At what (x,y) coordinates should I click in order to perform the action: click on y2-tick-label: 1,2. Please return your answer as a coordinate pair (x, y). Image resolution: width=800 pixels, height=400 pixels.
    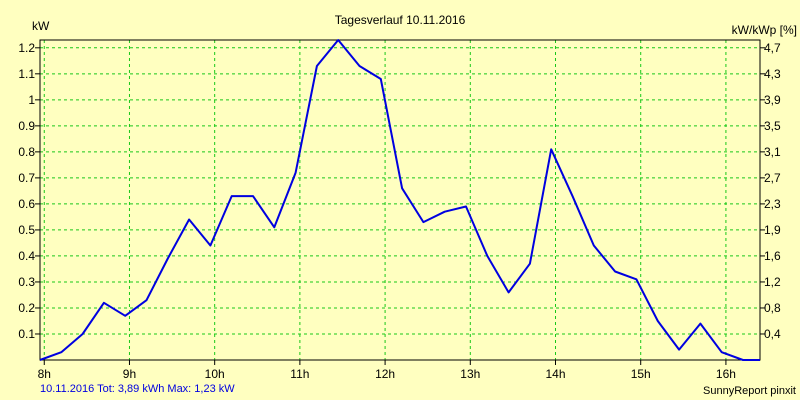
    Looking at the image, I should click on (772, 282).